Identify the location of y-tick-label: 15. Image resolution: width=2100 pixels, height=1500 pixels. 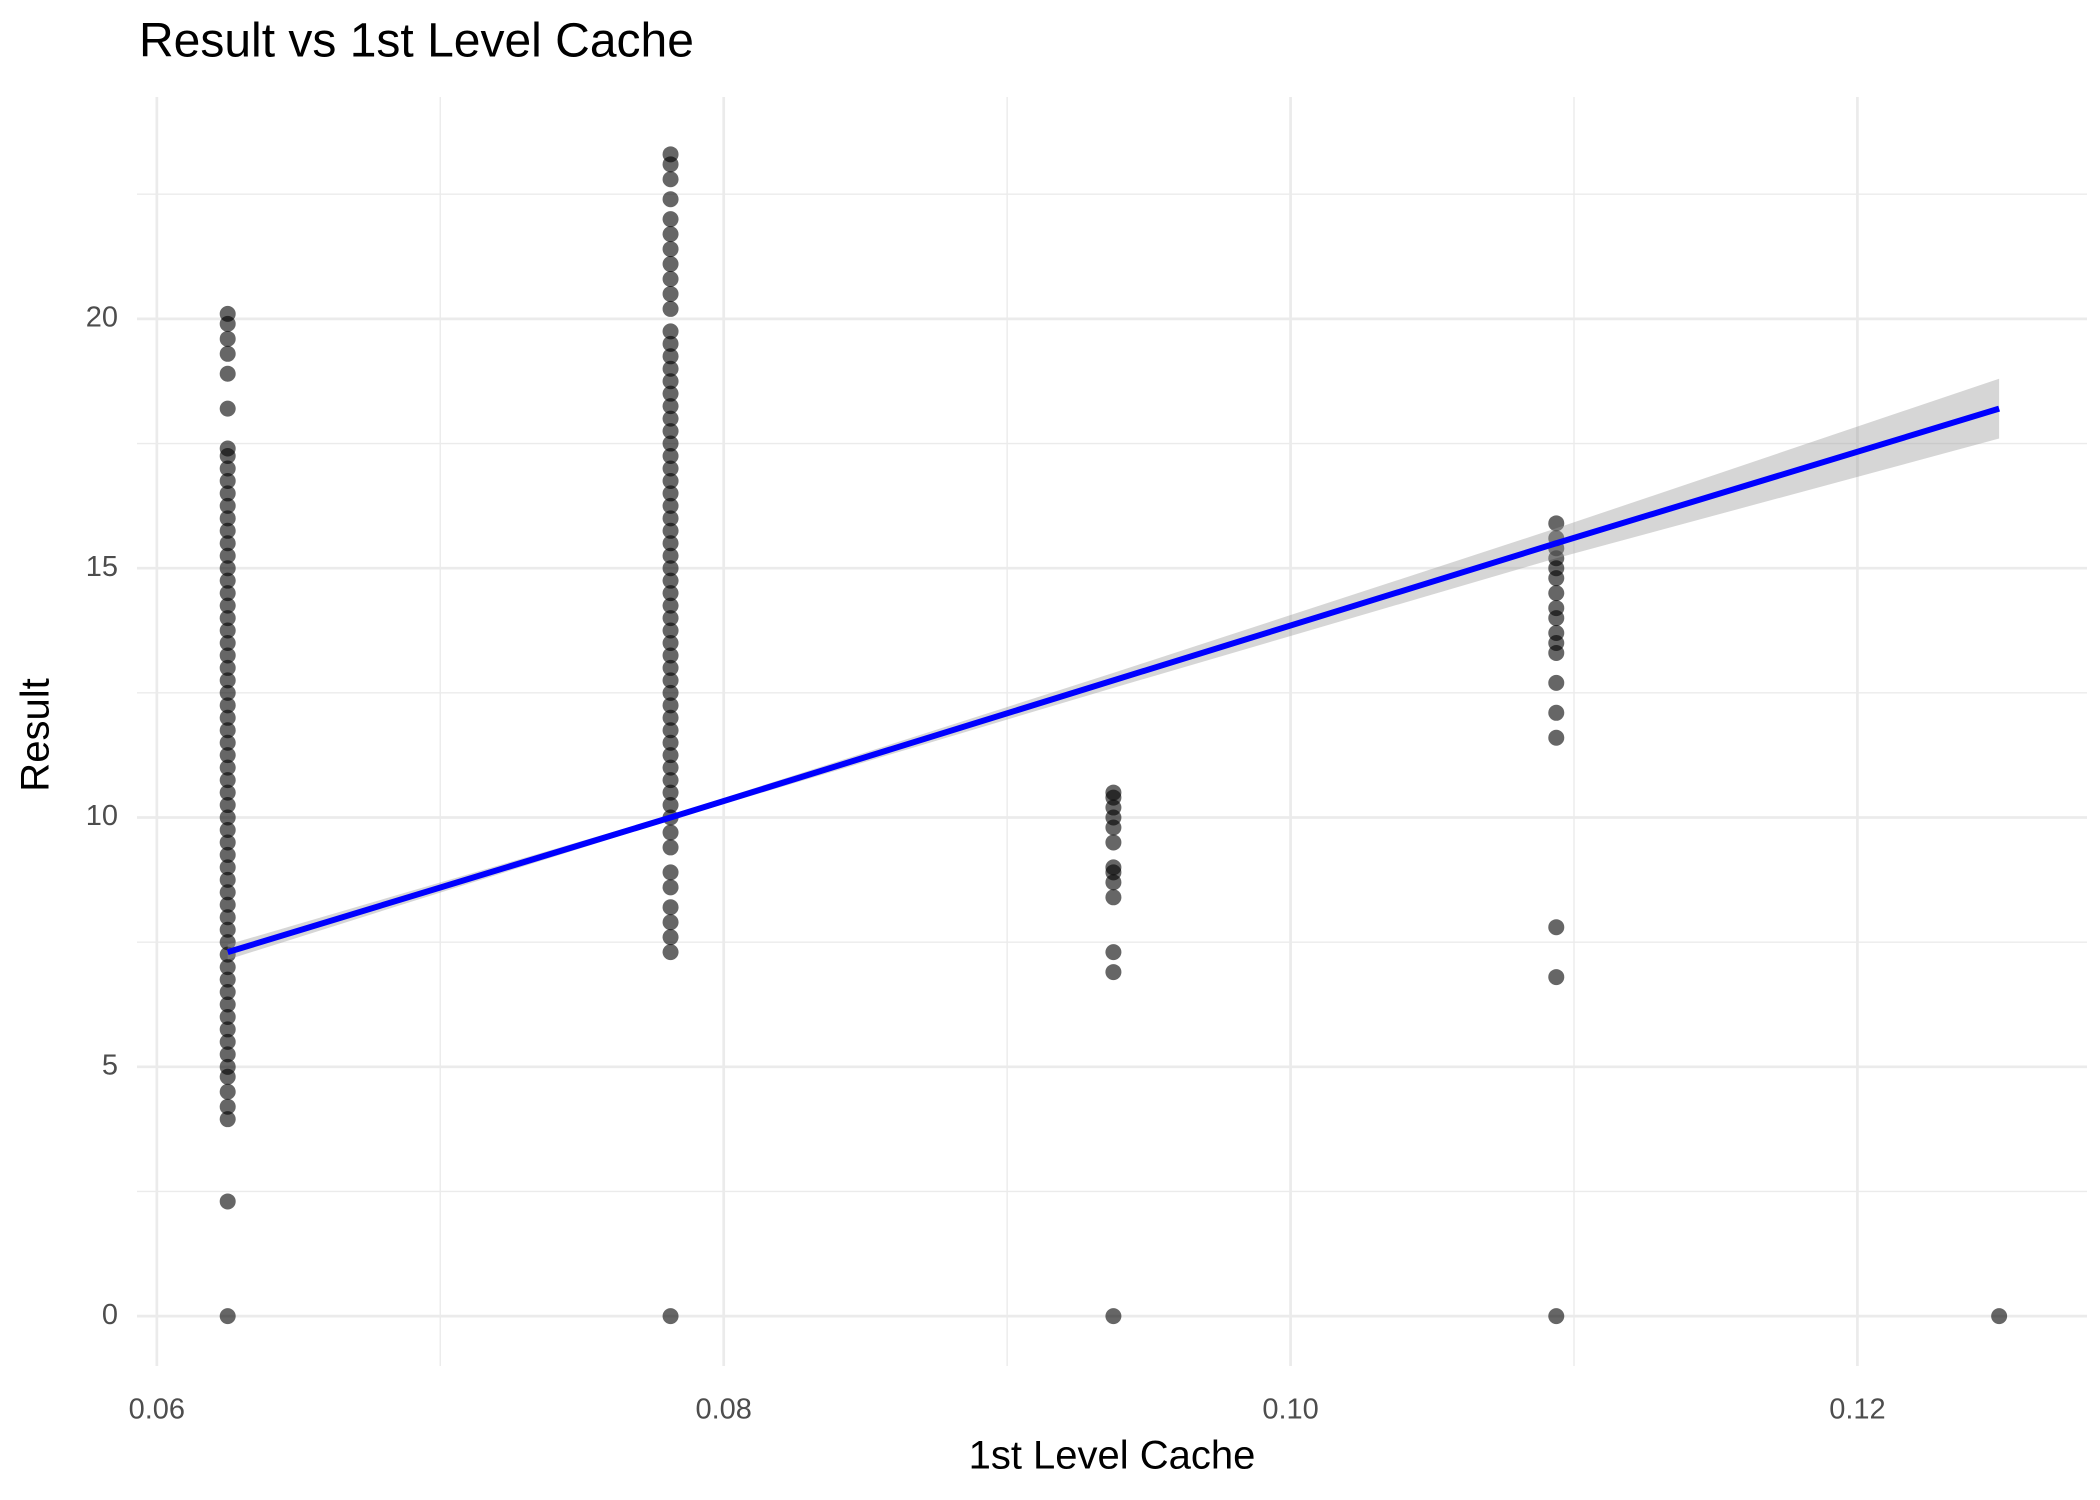
(102, 567).